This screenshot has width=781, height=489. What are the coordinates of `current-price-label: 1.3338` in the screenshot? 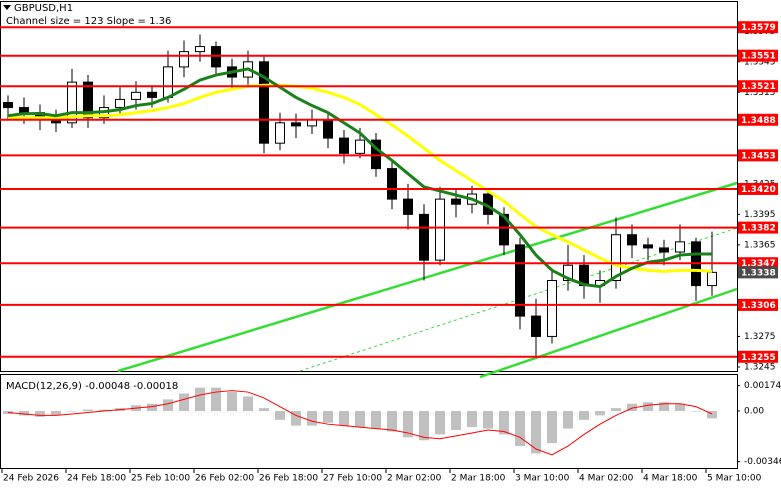 It's located at (758, 273).